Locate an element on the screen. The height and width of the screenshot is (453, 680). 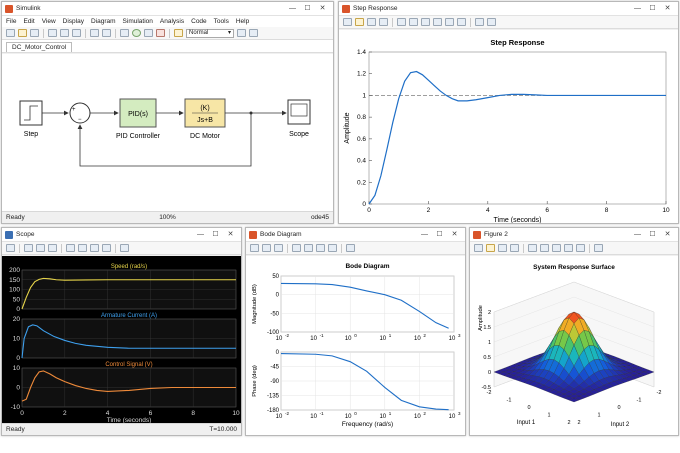
zoom-y-icon is located at coordinates (94, 248).